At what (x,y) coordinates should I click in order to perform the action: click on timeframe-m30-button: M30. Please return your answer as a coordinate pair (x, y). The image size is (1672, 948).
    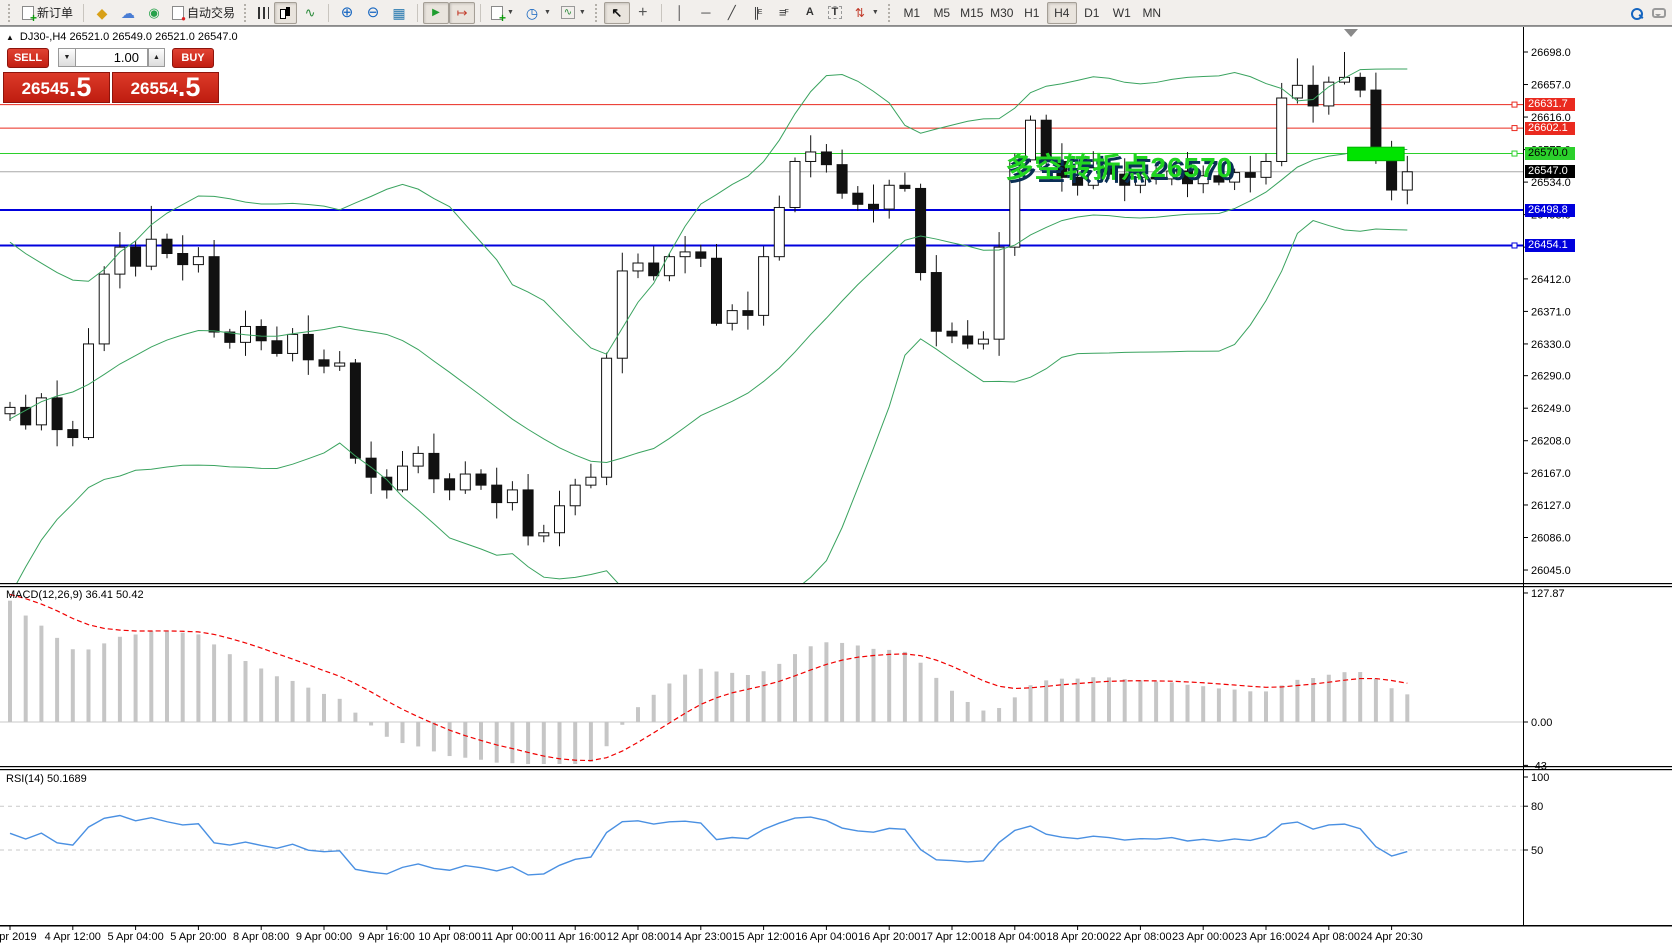
    Looking at the image, I should click on (1002, 13).